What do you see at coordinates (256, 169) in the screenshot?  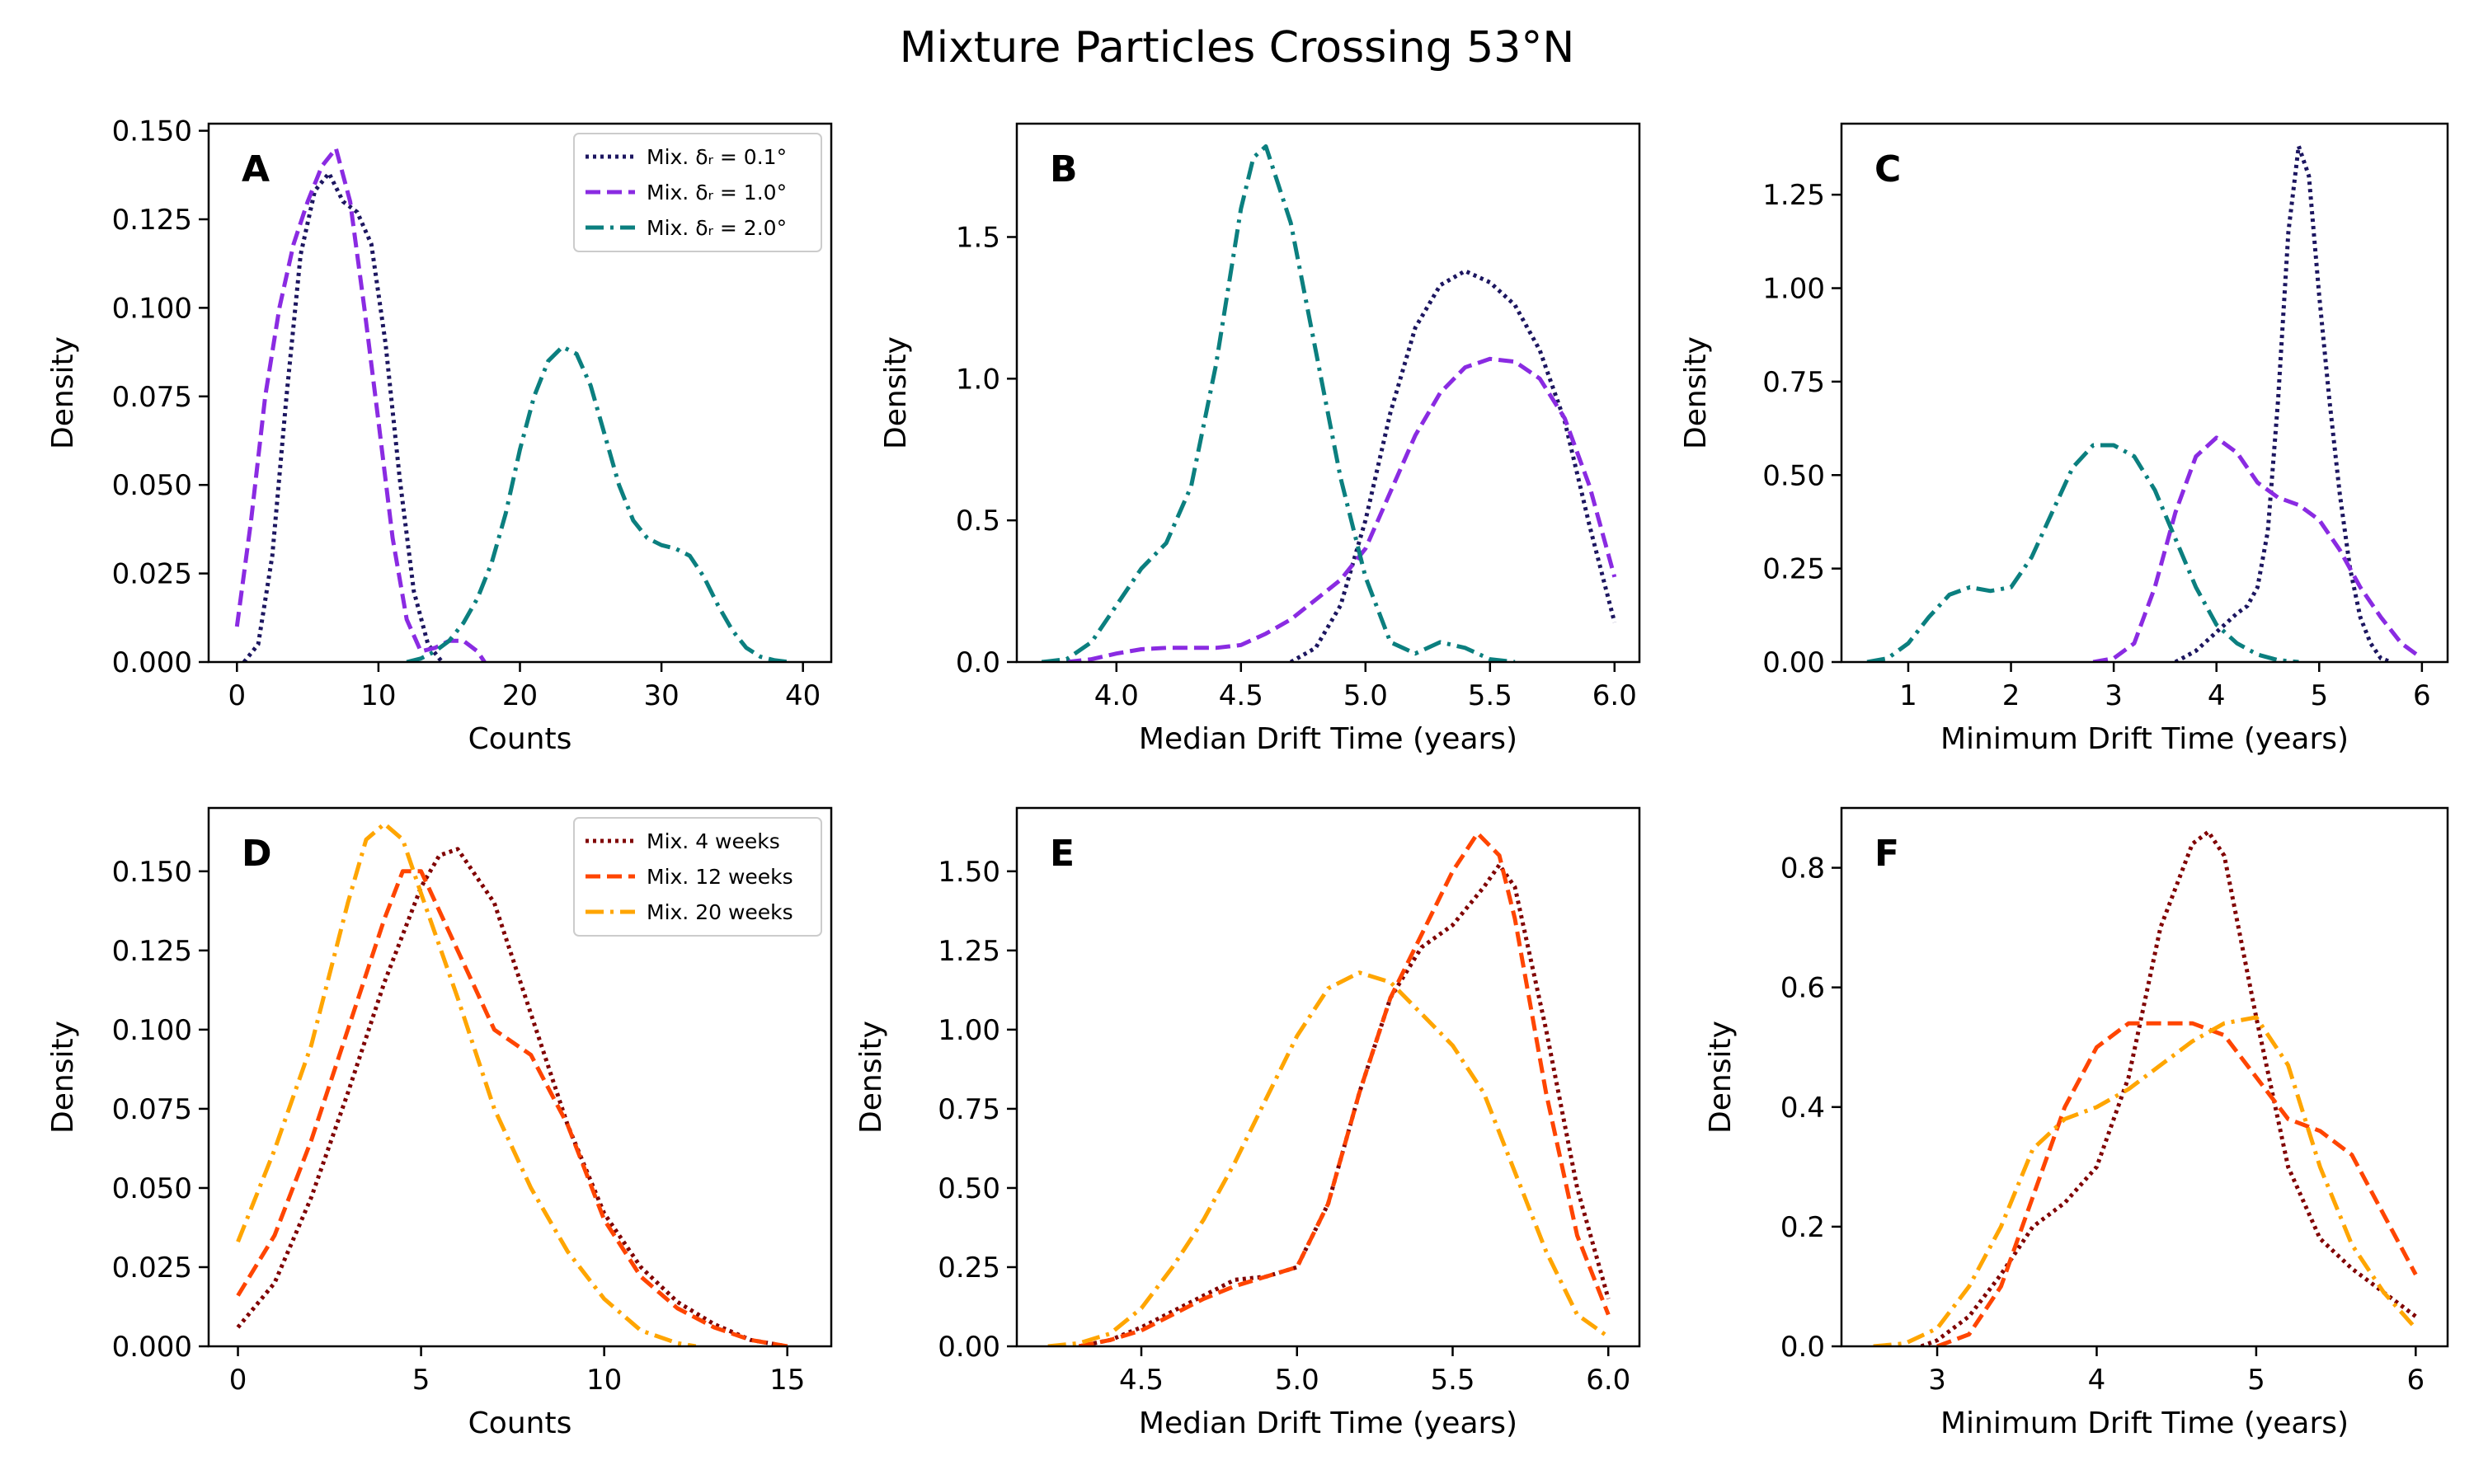 I see `panel-label: A` at bounding box center [256, 169].